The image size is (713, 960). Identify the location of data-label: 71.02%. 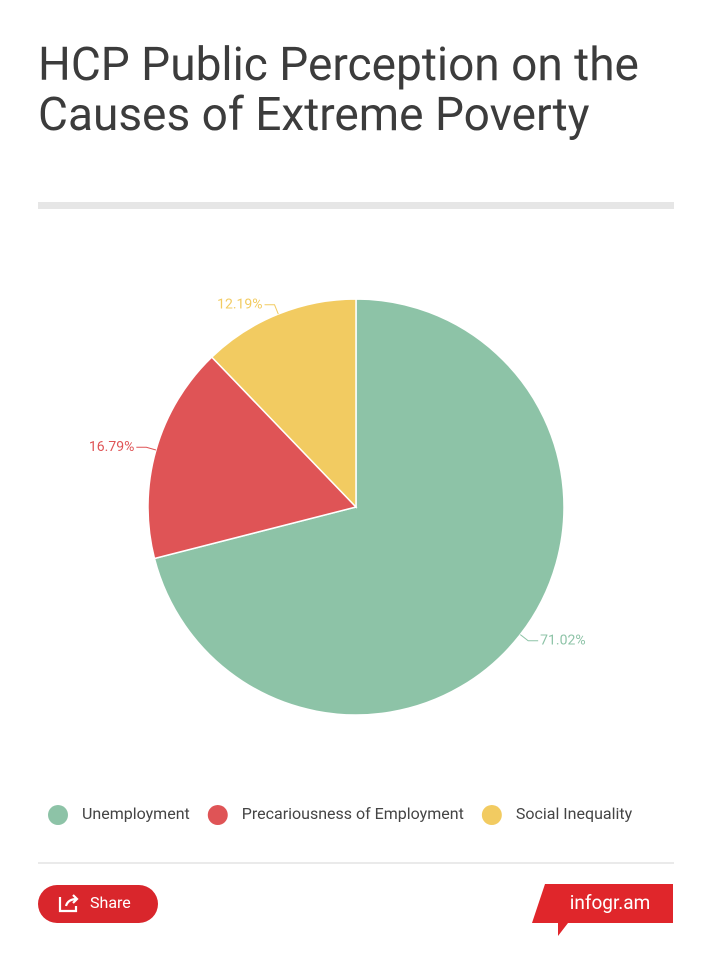
(562, 640).